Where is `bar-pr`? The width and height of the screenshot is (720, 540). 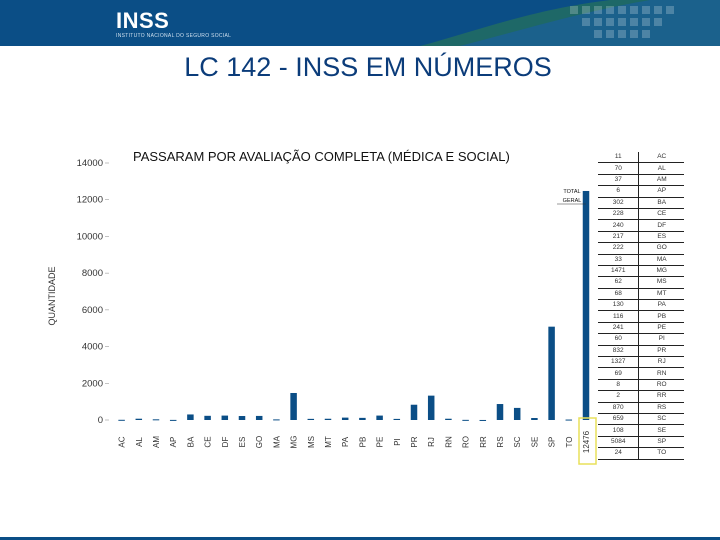
bar-pr is located at coordinates (414, 412).